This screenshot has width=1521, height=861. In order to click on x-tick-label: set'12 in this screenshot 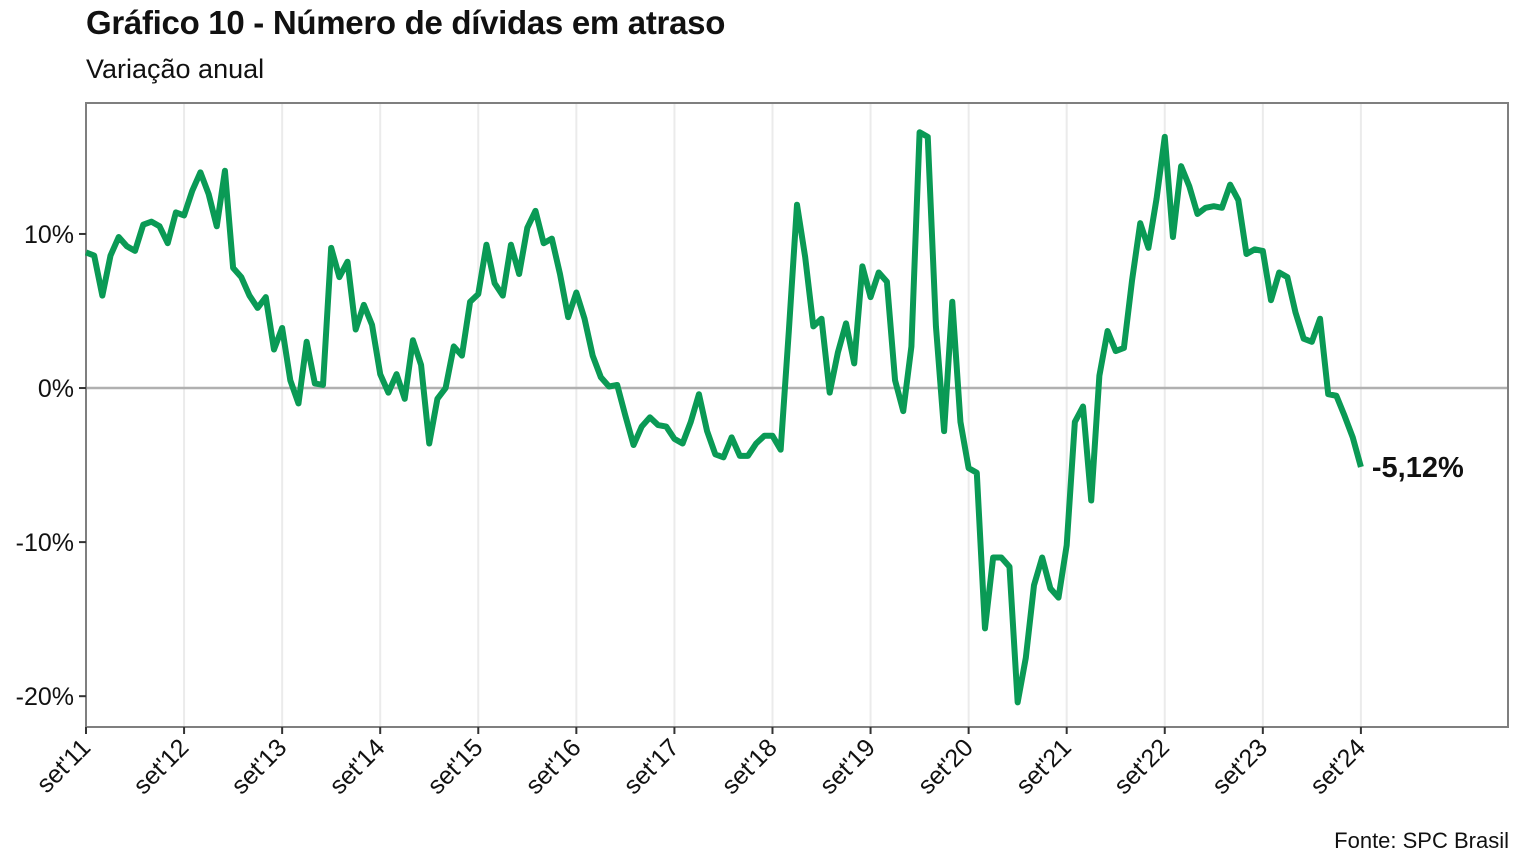, I will do `click(161, 766)`.